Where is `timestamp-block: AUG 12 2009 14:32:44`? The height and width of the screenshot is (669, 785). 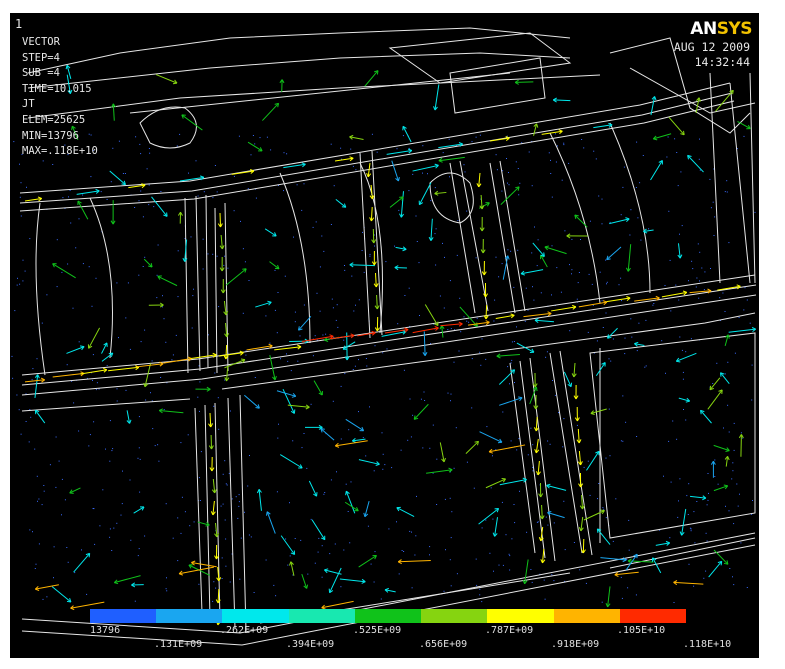 timestamp-block: AUG 12 2009 14:32:44 is located at coordinates (712, 55).